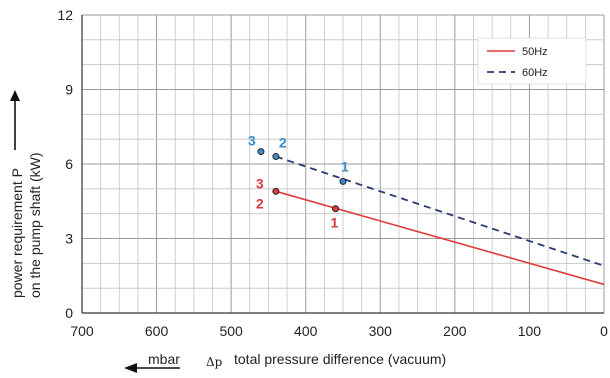  I want to click on x-axis-title-text: total pressure difference (vacuum), so click(340, 359).